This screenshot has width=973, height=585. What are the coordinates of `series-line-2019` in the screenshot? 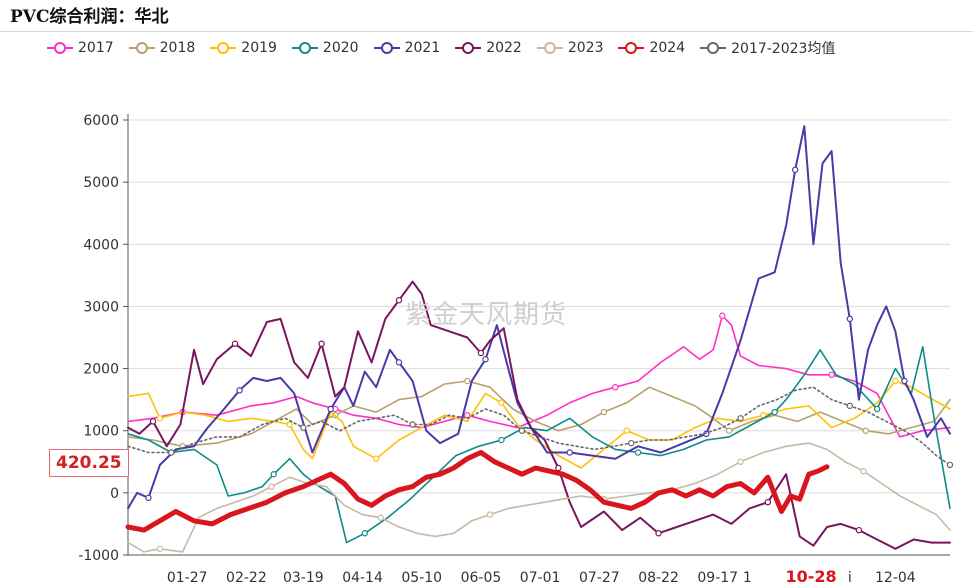 It's located at (539, 424).